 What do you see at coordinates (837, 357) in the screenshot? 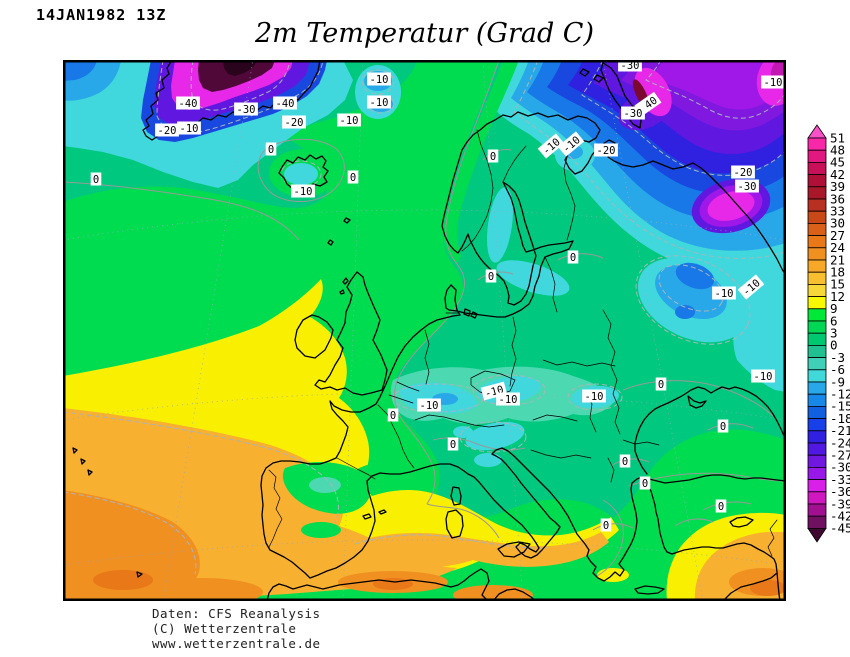
I see `colorbar-tick: -3` at bounding box center [837, 357].